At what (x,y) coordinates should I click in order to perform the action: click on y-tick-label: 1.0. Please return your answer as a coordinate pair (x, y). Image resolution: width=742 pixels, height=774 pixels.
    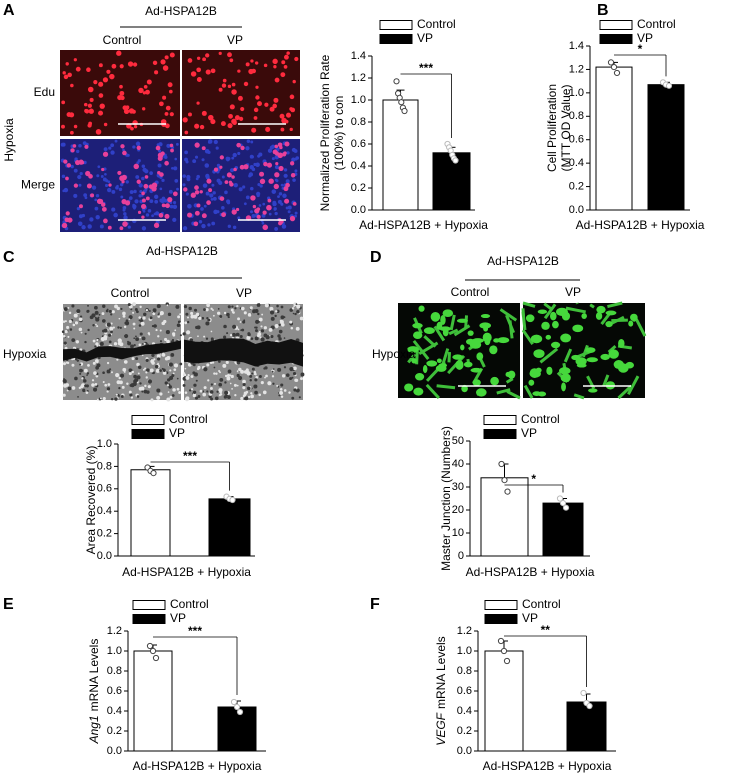
    Looking at the image, I should click on (114, 651).